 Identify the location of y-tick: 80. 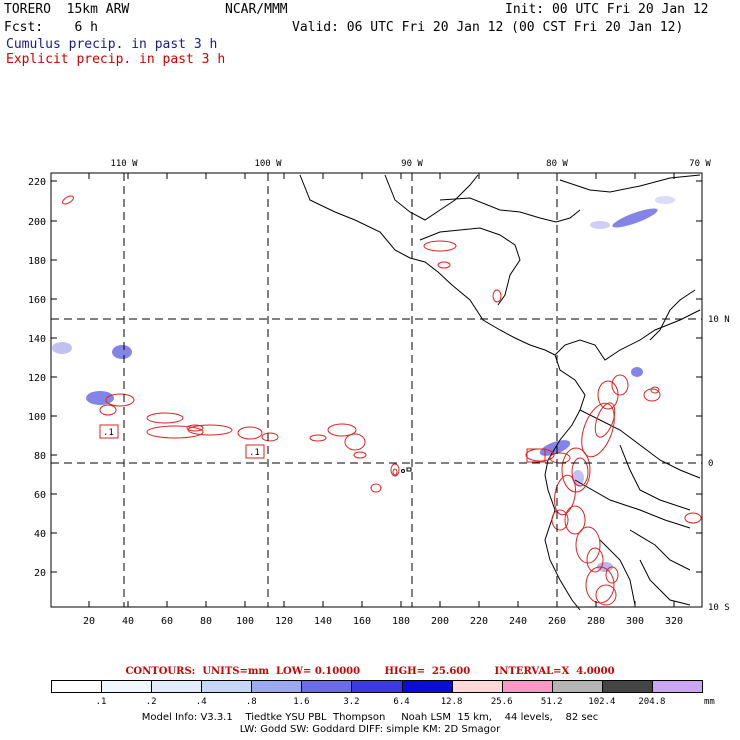
(40, 456).